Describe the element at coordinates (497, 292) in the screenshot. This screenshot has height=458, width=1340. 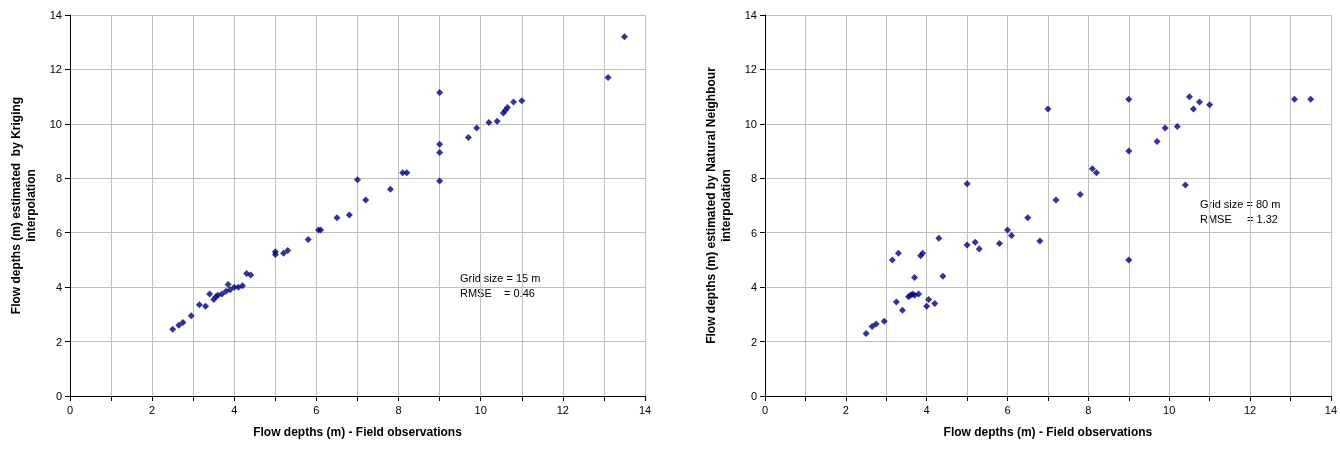
I see `annotation: RMSE = 0.46` at that location.